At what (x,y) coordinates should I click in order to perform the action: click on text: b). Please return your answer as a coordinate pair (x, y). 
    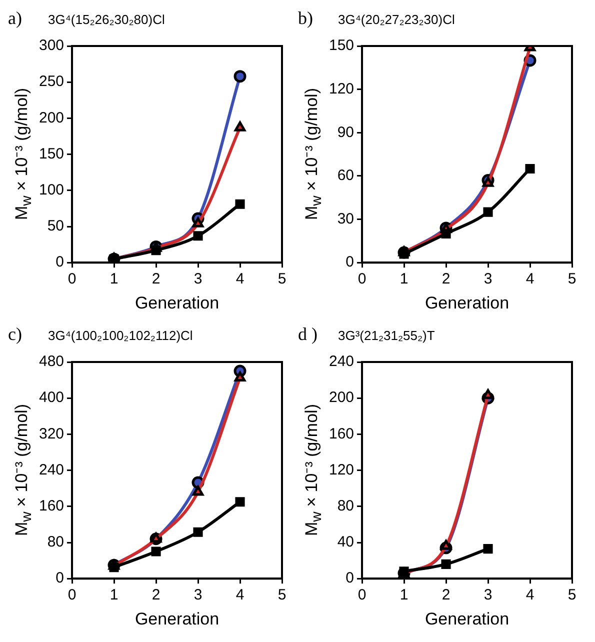
    Looking at the image, I should click on (306, 18).